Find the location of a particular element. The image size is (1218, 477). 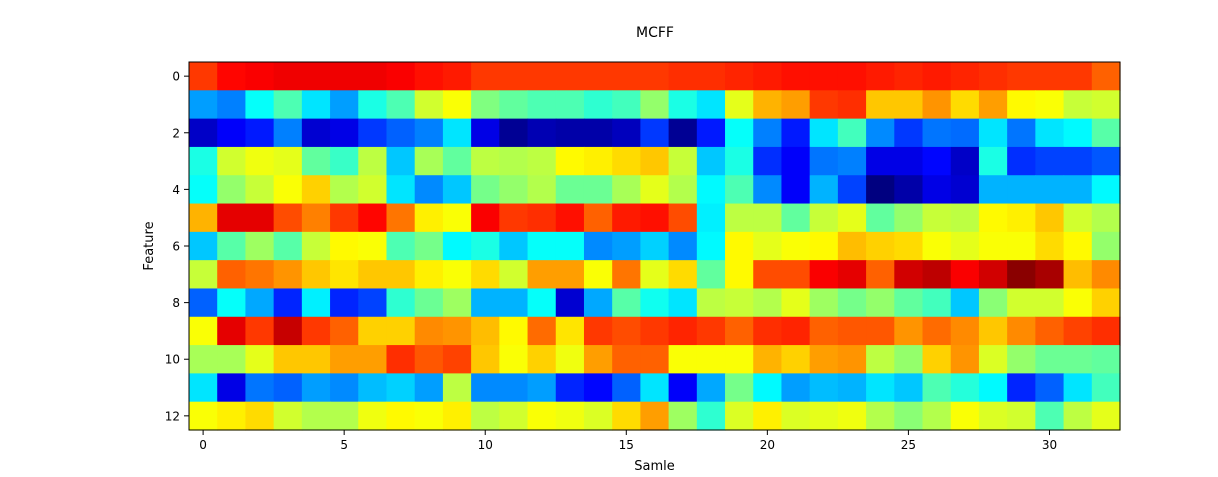

y-tick-label: 0 is located at coordinates (176, 77).